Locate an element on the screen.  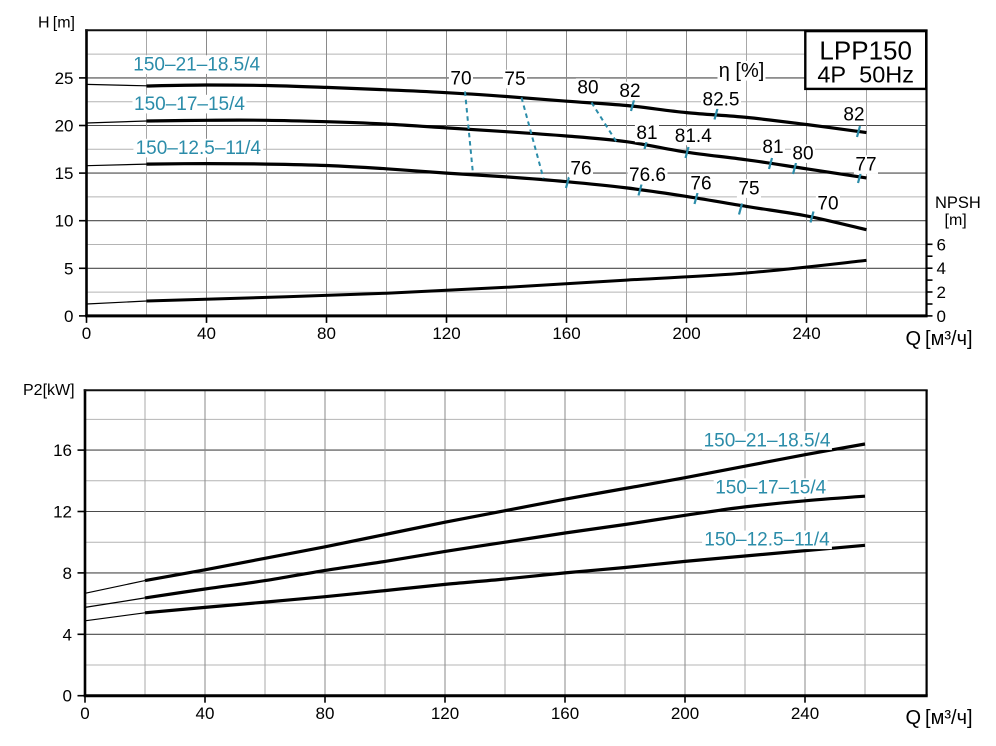
svg-text: η [%] is located at coordinates (742, 71).